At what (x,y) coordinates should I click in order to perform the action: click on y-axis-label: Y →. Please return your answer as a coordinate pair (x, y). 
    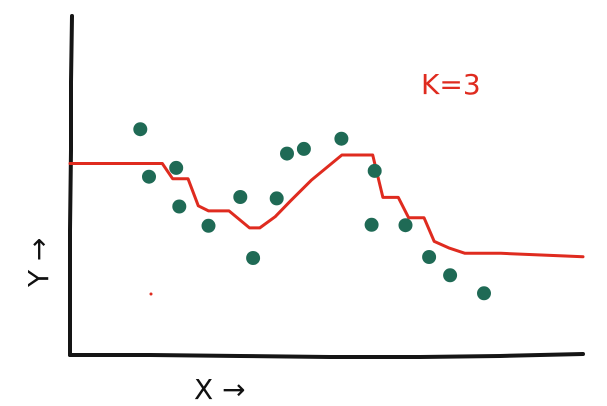
    Looking at the image, I should click on (38, 263).